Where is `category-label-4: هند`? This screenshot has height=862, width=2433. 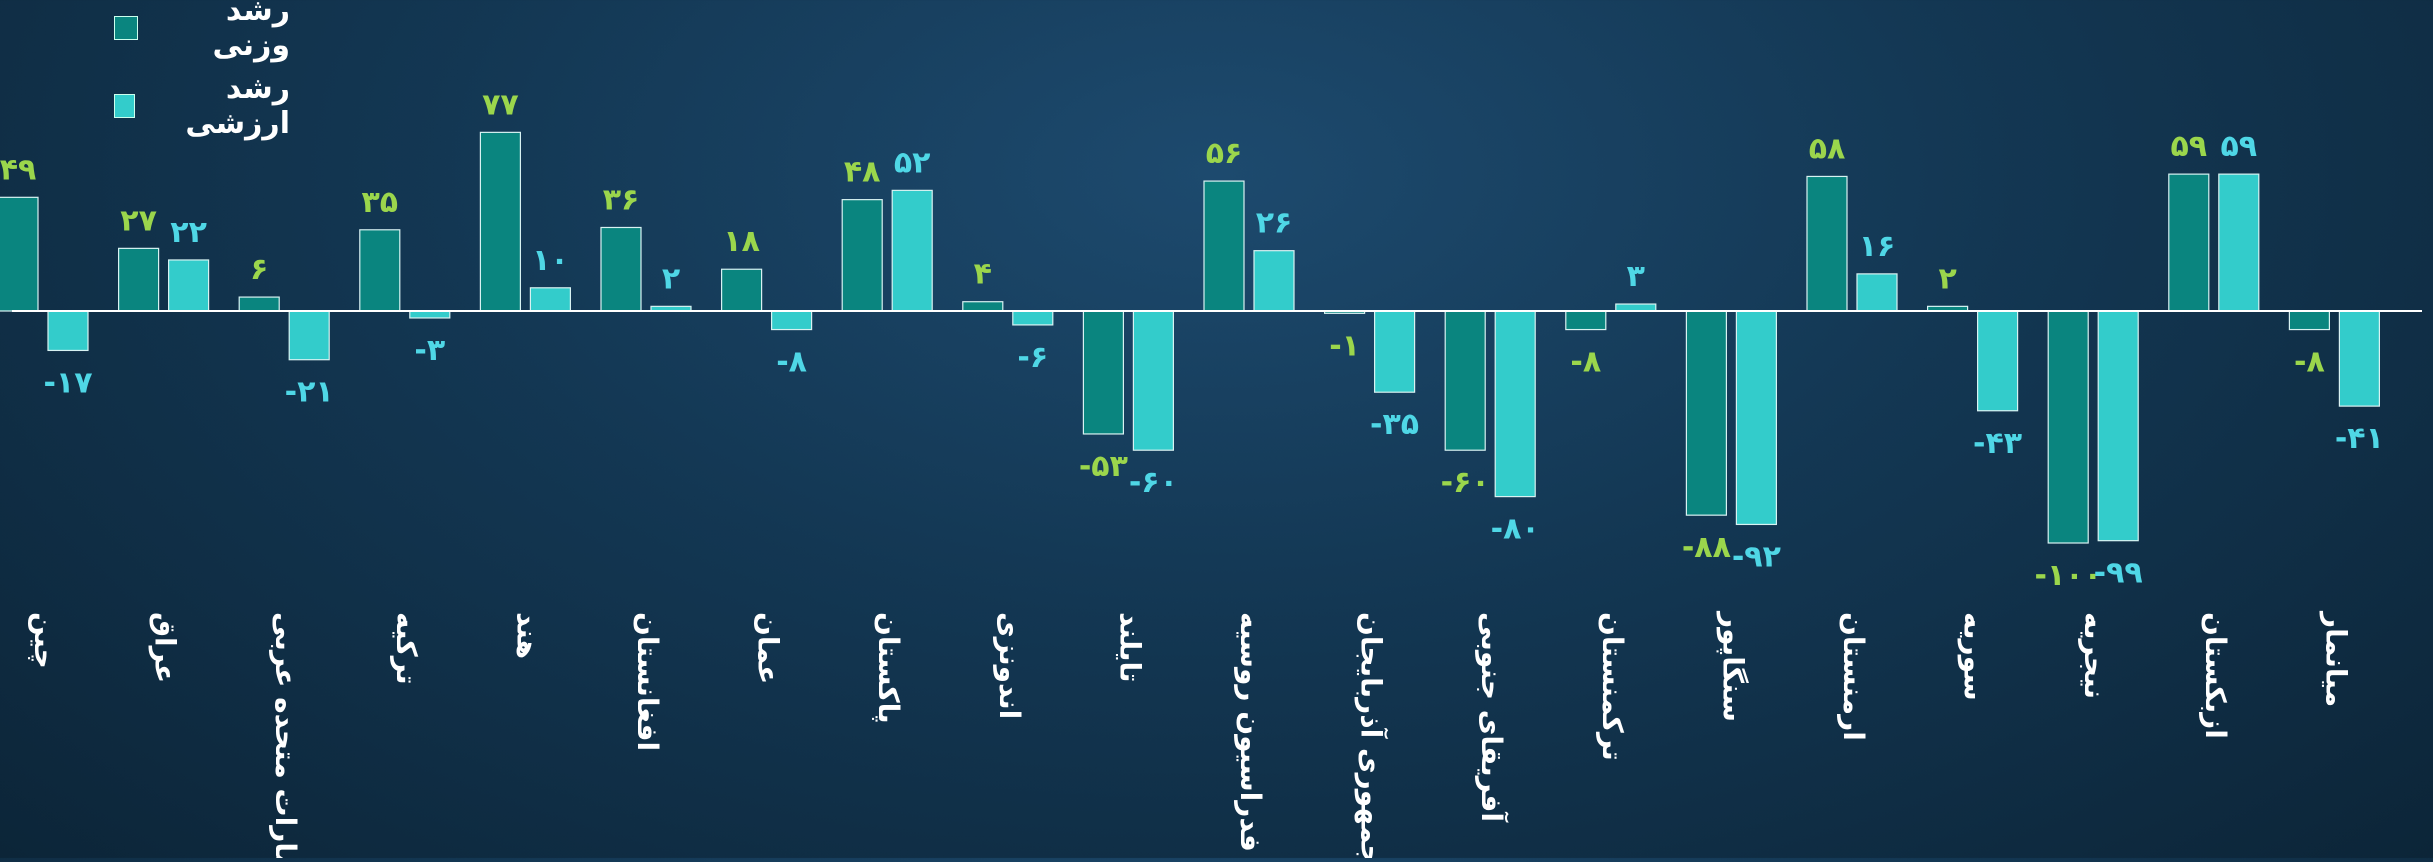 category-label-4: هند is located at coordinates (526, 635).